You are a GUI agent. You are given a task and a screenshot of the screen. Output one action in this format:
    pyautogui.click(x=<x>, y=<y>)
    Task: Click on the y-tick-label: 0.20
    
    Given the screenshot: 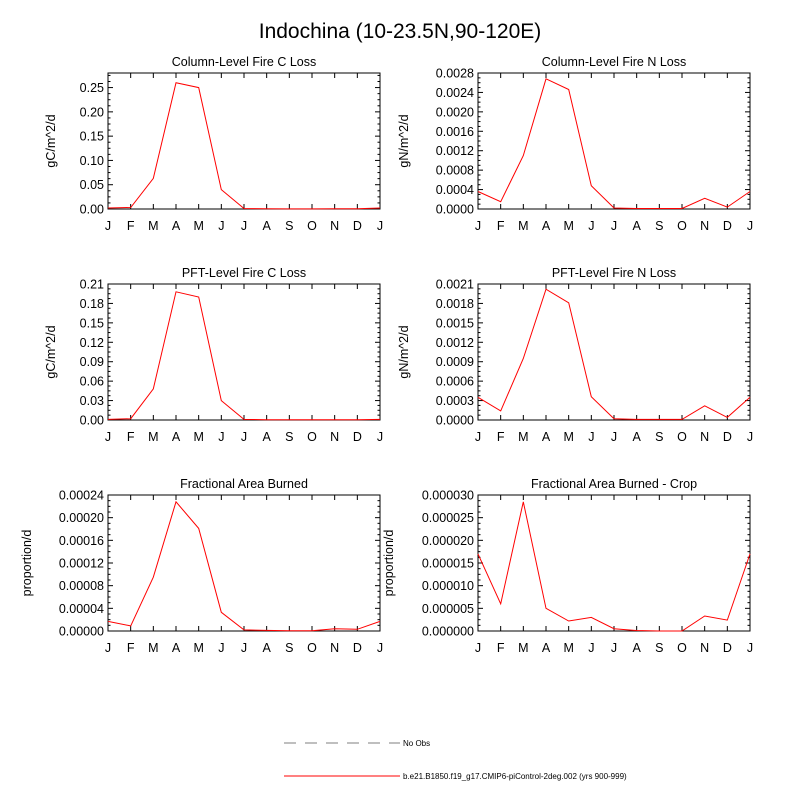 What is the action you would take?
    pyautogui.click(x=92, y=112)
    